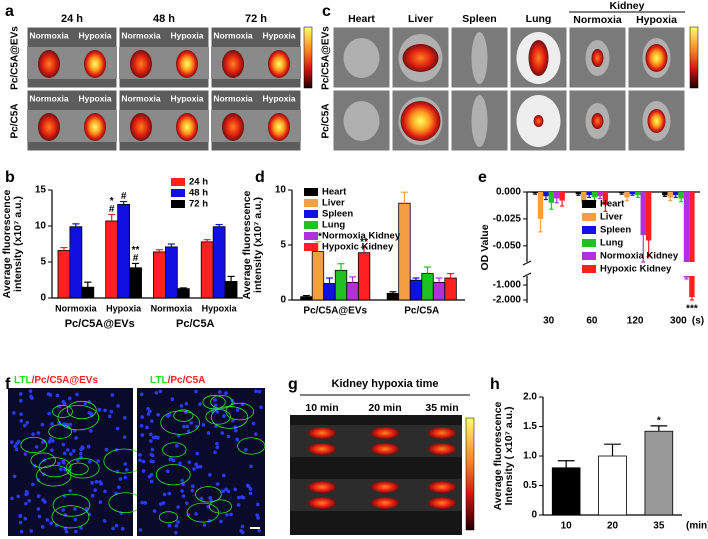  What do you see at coordinates (567, 526) in the screenshot?
I see `x-tick-label: 10` at bounding box center [567, 526].